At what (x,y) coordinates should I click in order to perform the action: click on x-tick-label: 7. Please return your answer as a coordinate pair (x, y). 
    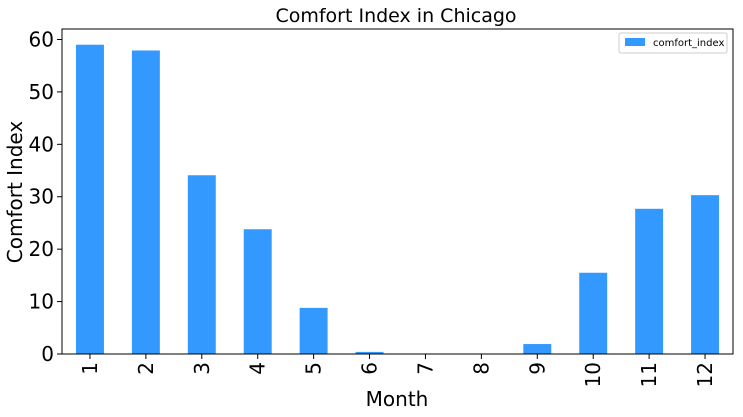
    Looking at the image, I should click on (425, 368).